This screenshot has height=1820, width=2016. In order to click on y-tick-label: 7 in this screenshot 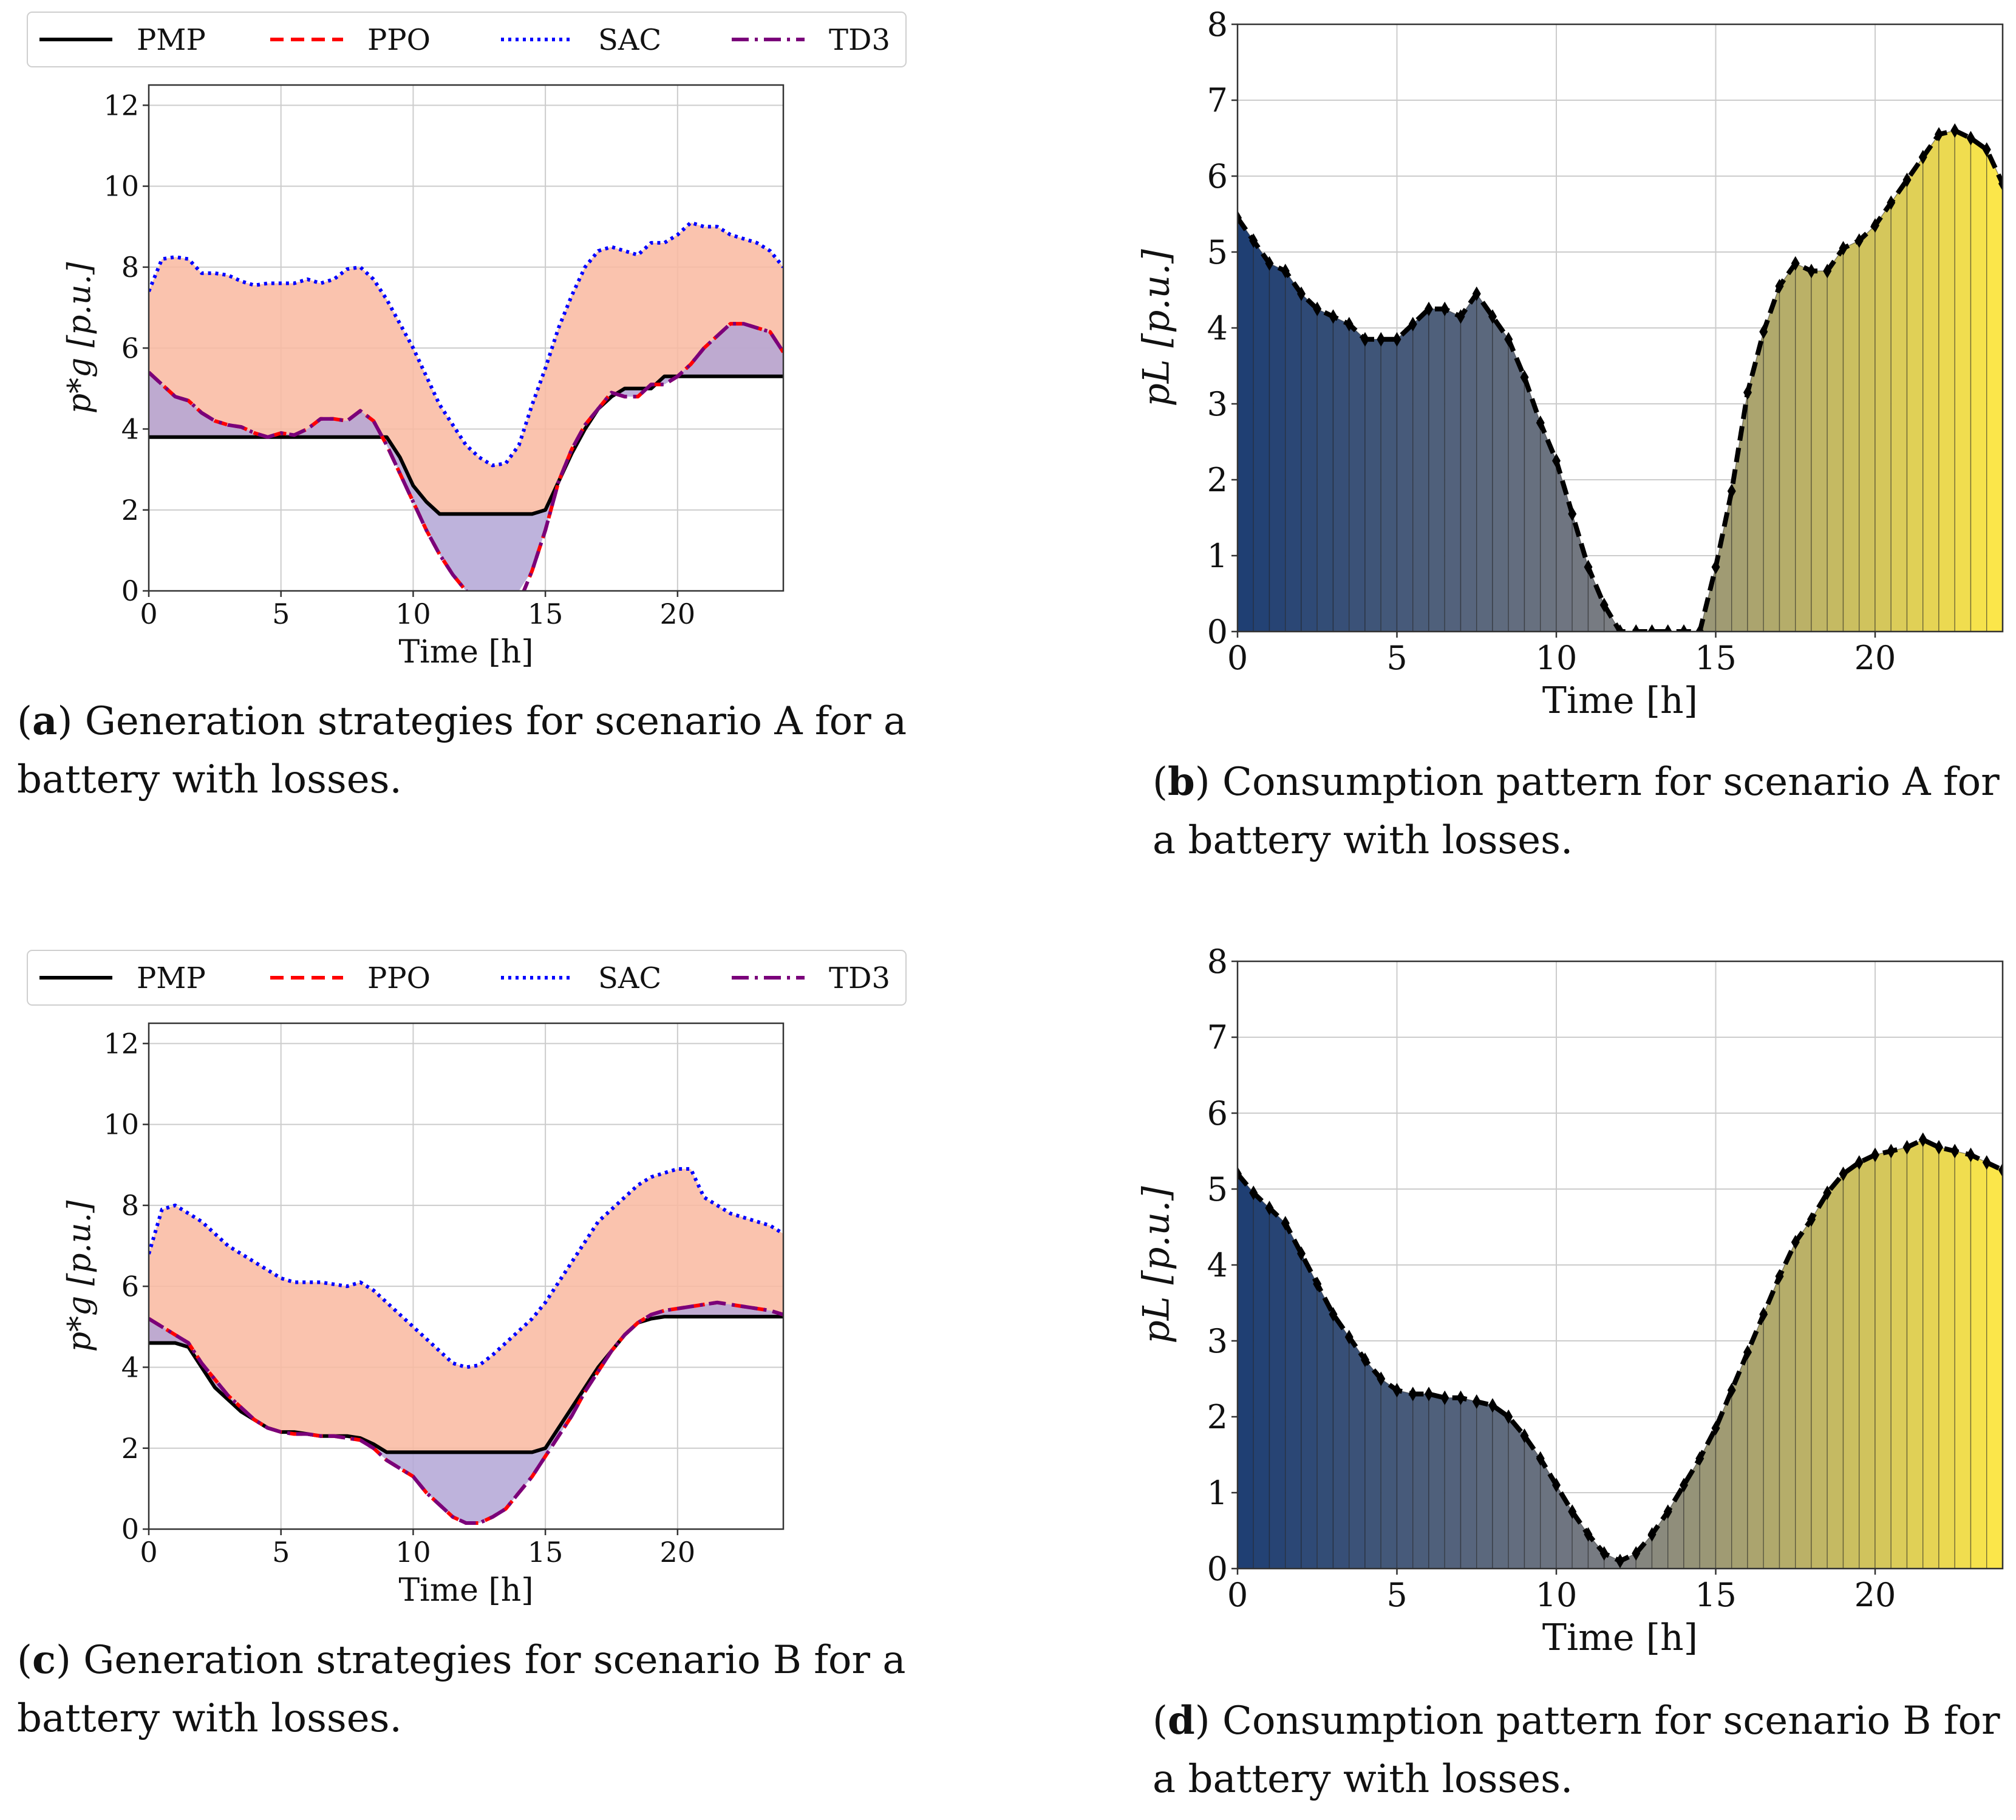, I will do `click(1217, 1037)`.